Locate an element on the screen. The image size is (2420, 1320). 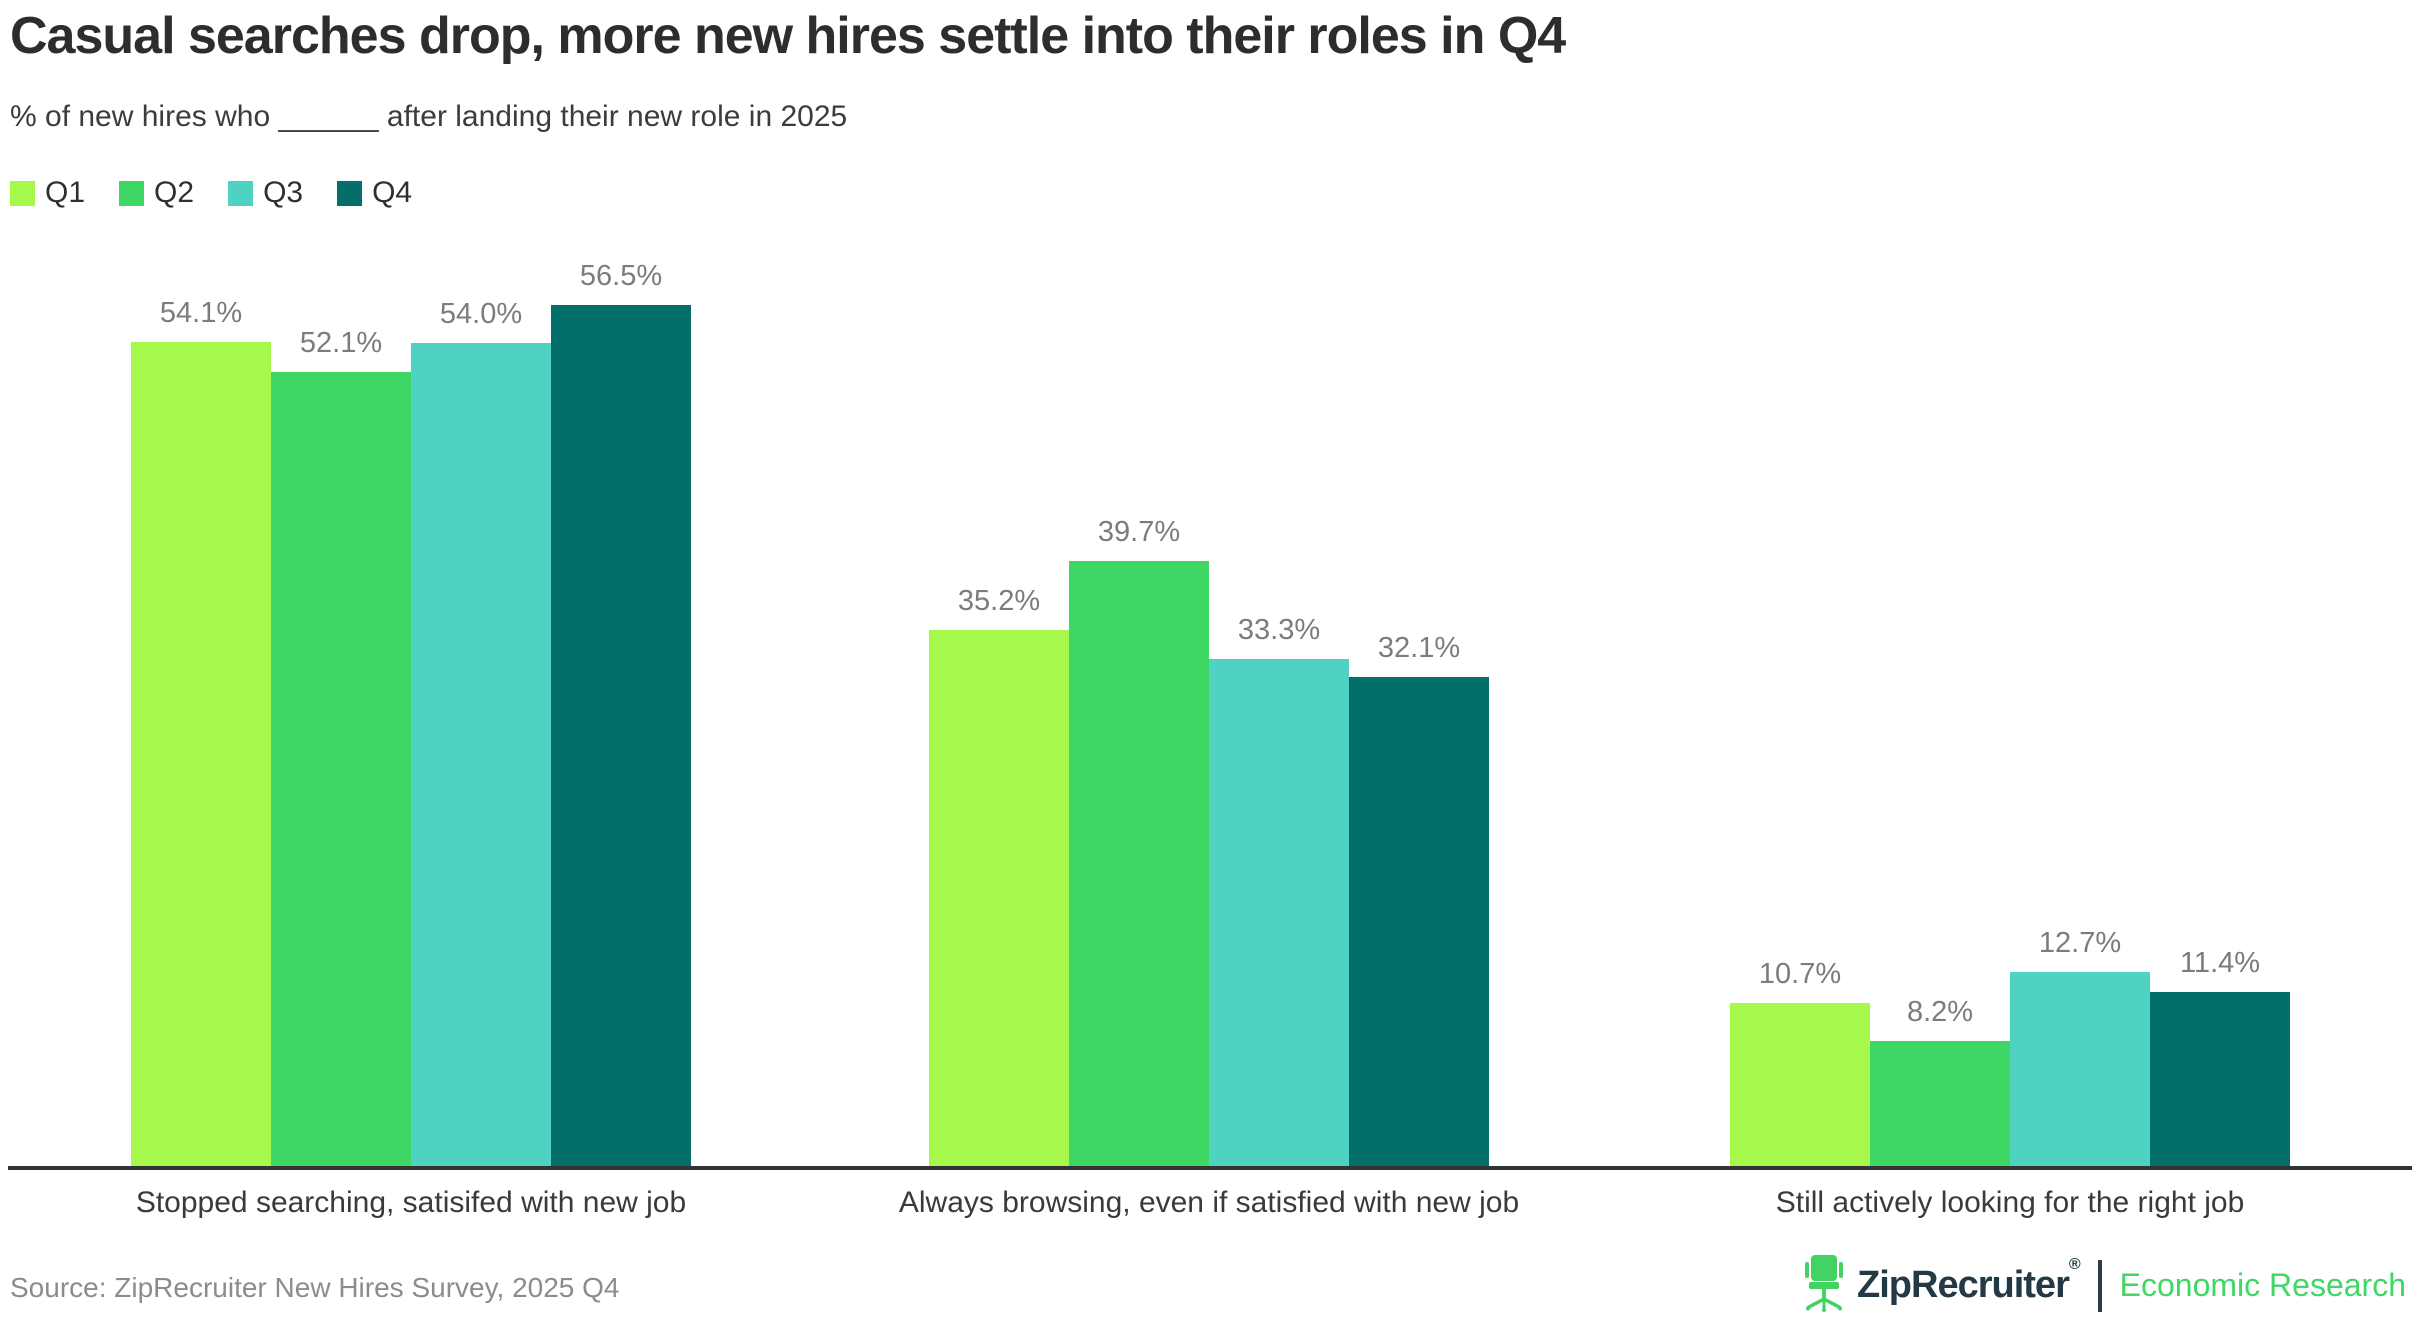
bar-value-label: 35.2% is located at coordinates (999, 601).